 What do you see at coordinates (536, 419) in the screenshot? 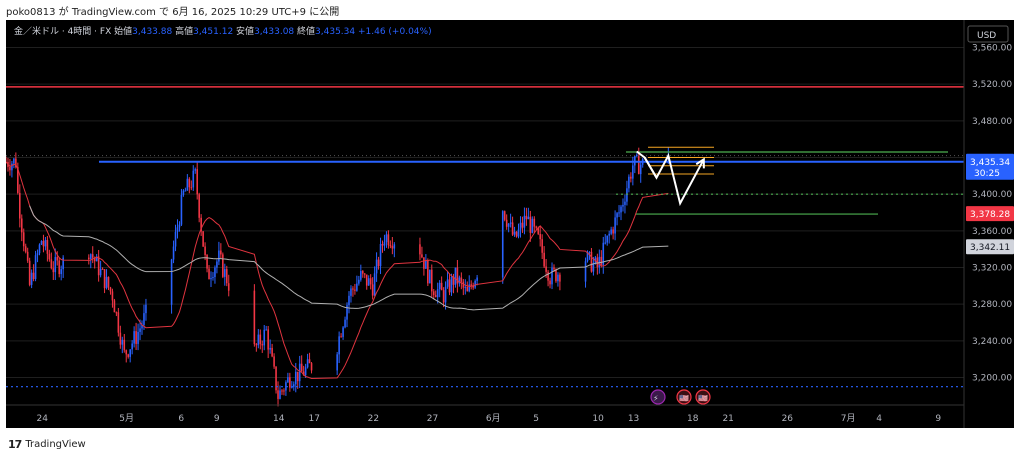
I see `x-tick-label: 5` at bounding box center [536, 419].